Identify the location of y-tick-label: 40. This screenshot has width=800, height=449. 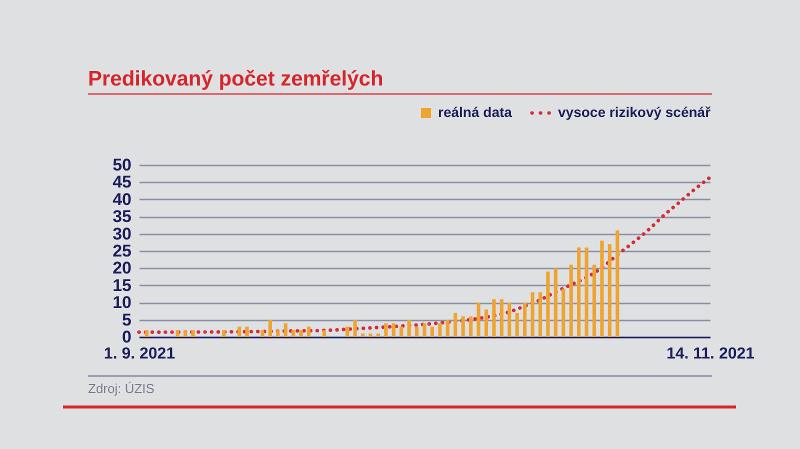
(122, 199).